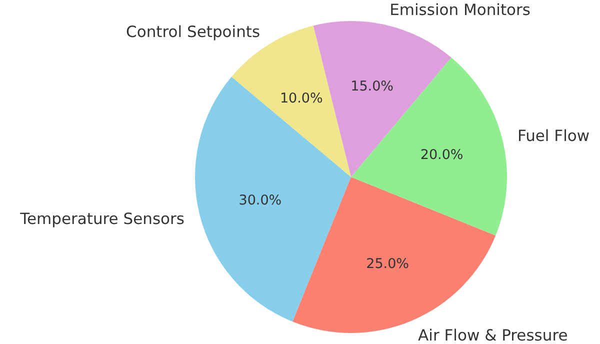 The image size is (600, 344). Describe the element at coordinates (460, 10) in the screenshot. I see `slice-label: Emission Monitors` at that location.